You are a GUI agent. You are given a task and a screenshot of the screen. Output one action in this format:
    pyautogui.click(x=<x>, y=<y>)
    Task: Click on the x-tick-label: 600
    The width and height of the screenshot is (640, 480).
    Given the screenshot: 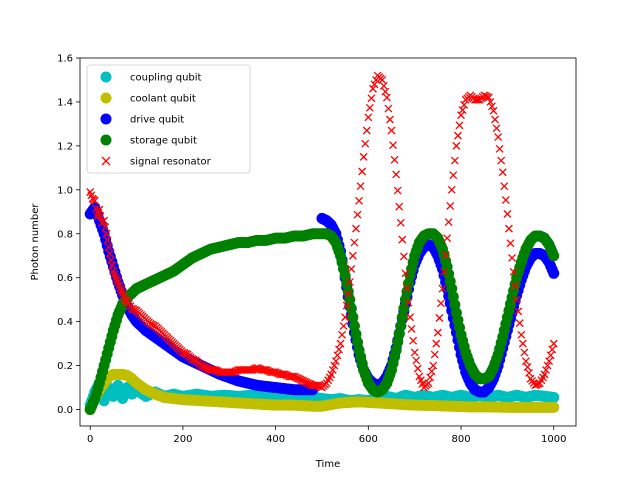 What is the action you would take?
    pyautogui.click(x=368, y=439)
    